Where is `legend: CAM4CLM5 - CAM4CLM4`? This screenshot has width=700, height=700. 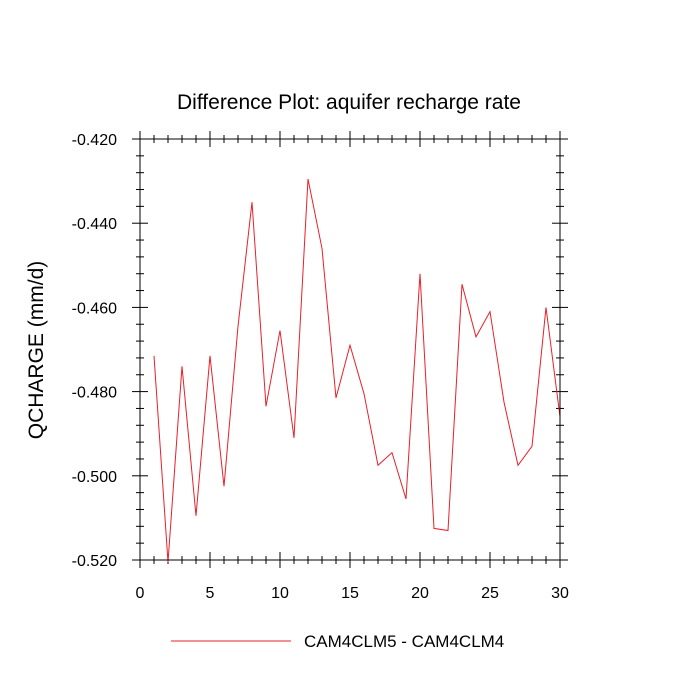
legend: CAM4CLM5 - CAM4CLM4 is located at coordinates (337, 641).